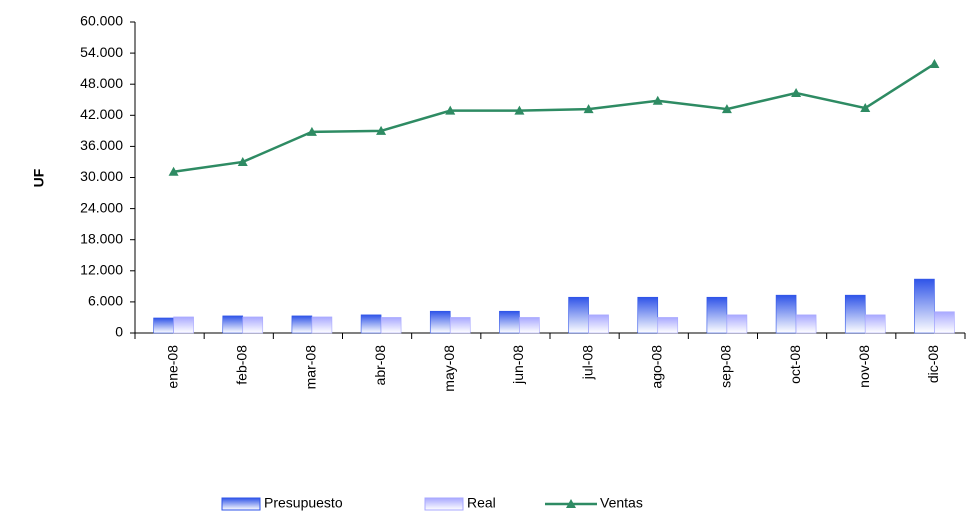  I want to click on x-tick-label: ago-08, so click(656, 367).